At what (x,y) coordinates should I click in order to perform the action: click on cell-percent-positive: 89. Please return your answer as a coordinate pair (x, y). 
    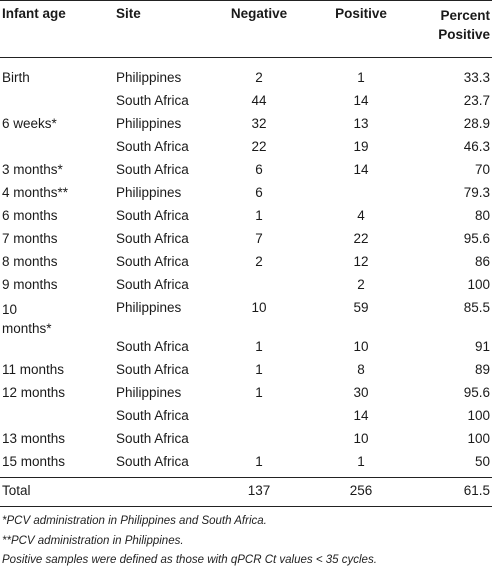
    Looking at the image, I should click on (482, 369).